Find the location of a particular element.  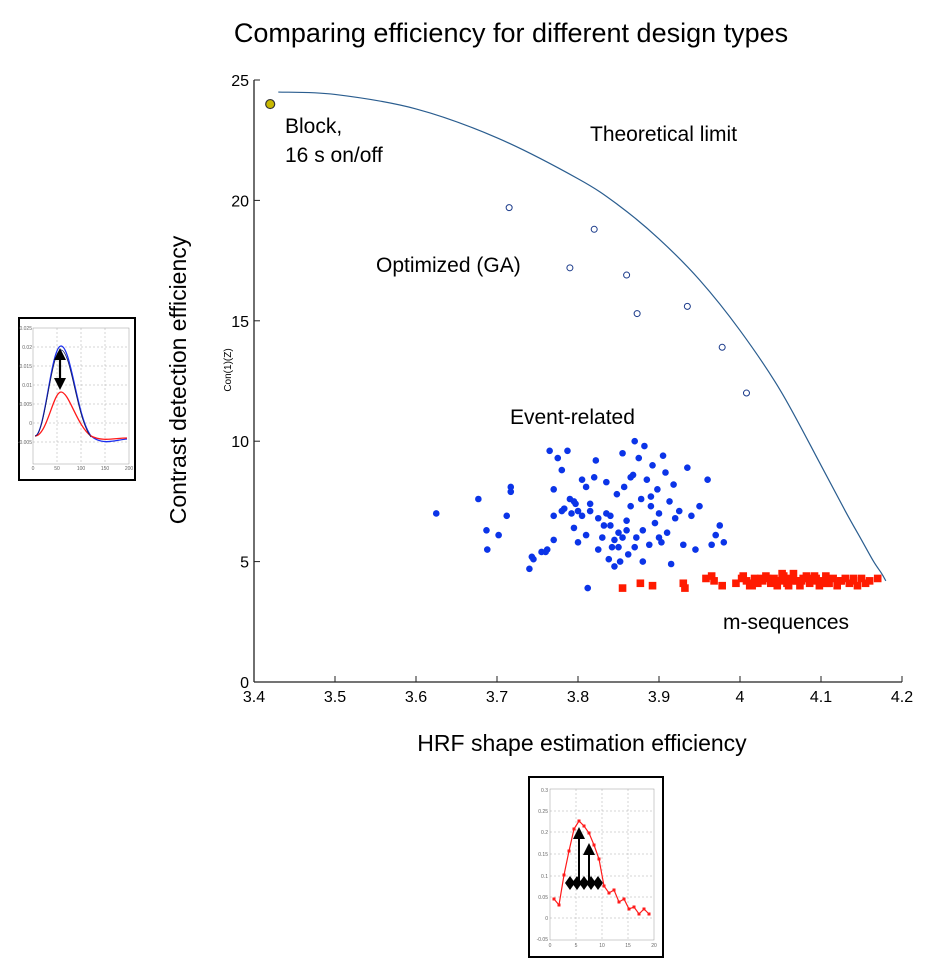

left-inset-xtick: 100 is located at coordinates (81, 469).